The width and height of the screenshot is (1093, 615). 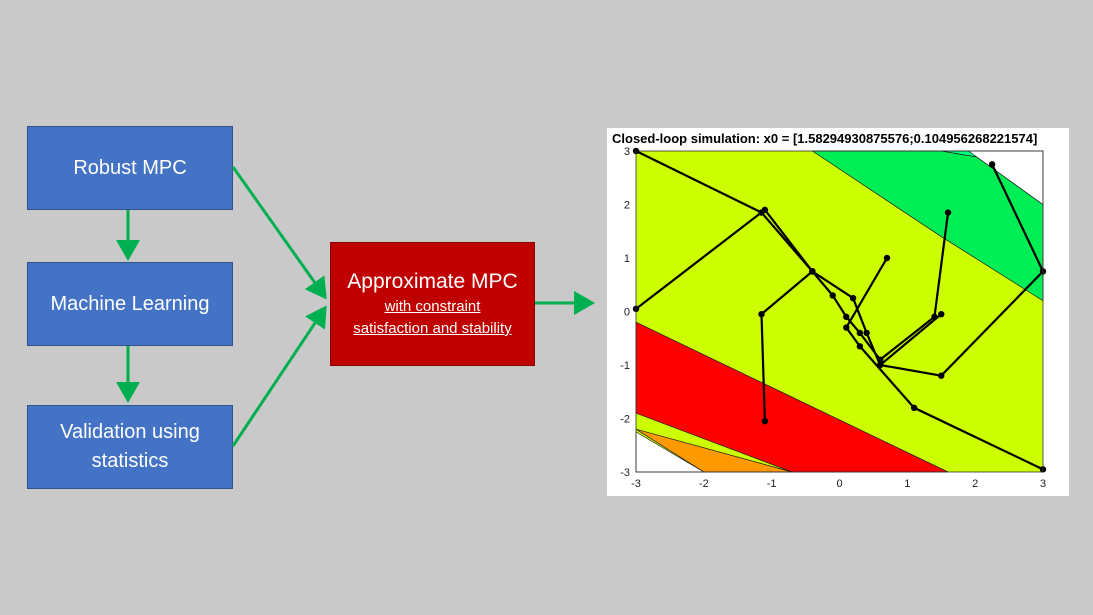 I want to click on robust-mpc-box: Robust MPC, so click(x=130, y=168).